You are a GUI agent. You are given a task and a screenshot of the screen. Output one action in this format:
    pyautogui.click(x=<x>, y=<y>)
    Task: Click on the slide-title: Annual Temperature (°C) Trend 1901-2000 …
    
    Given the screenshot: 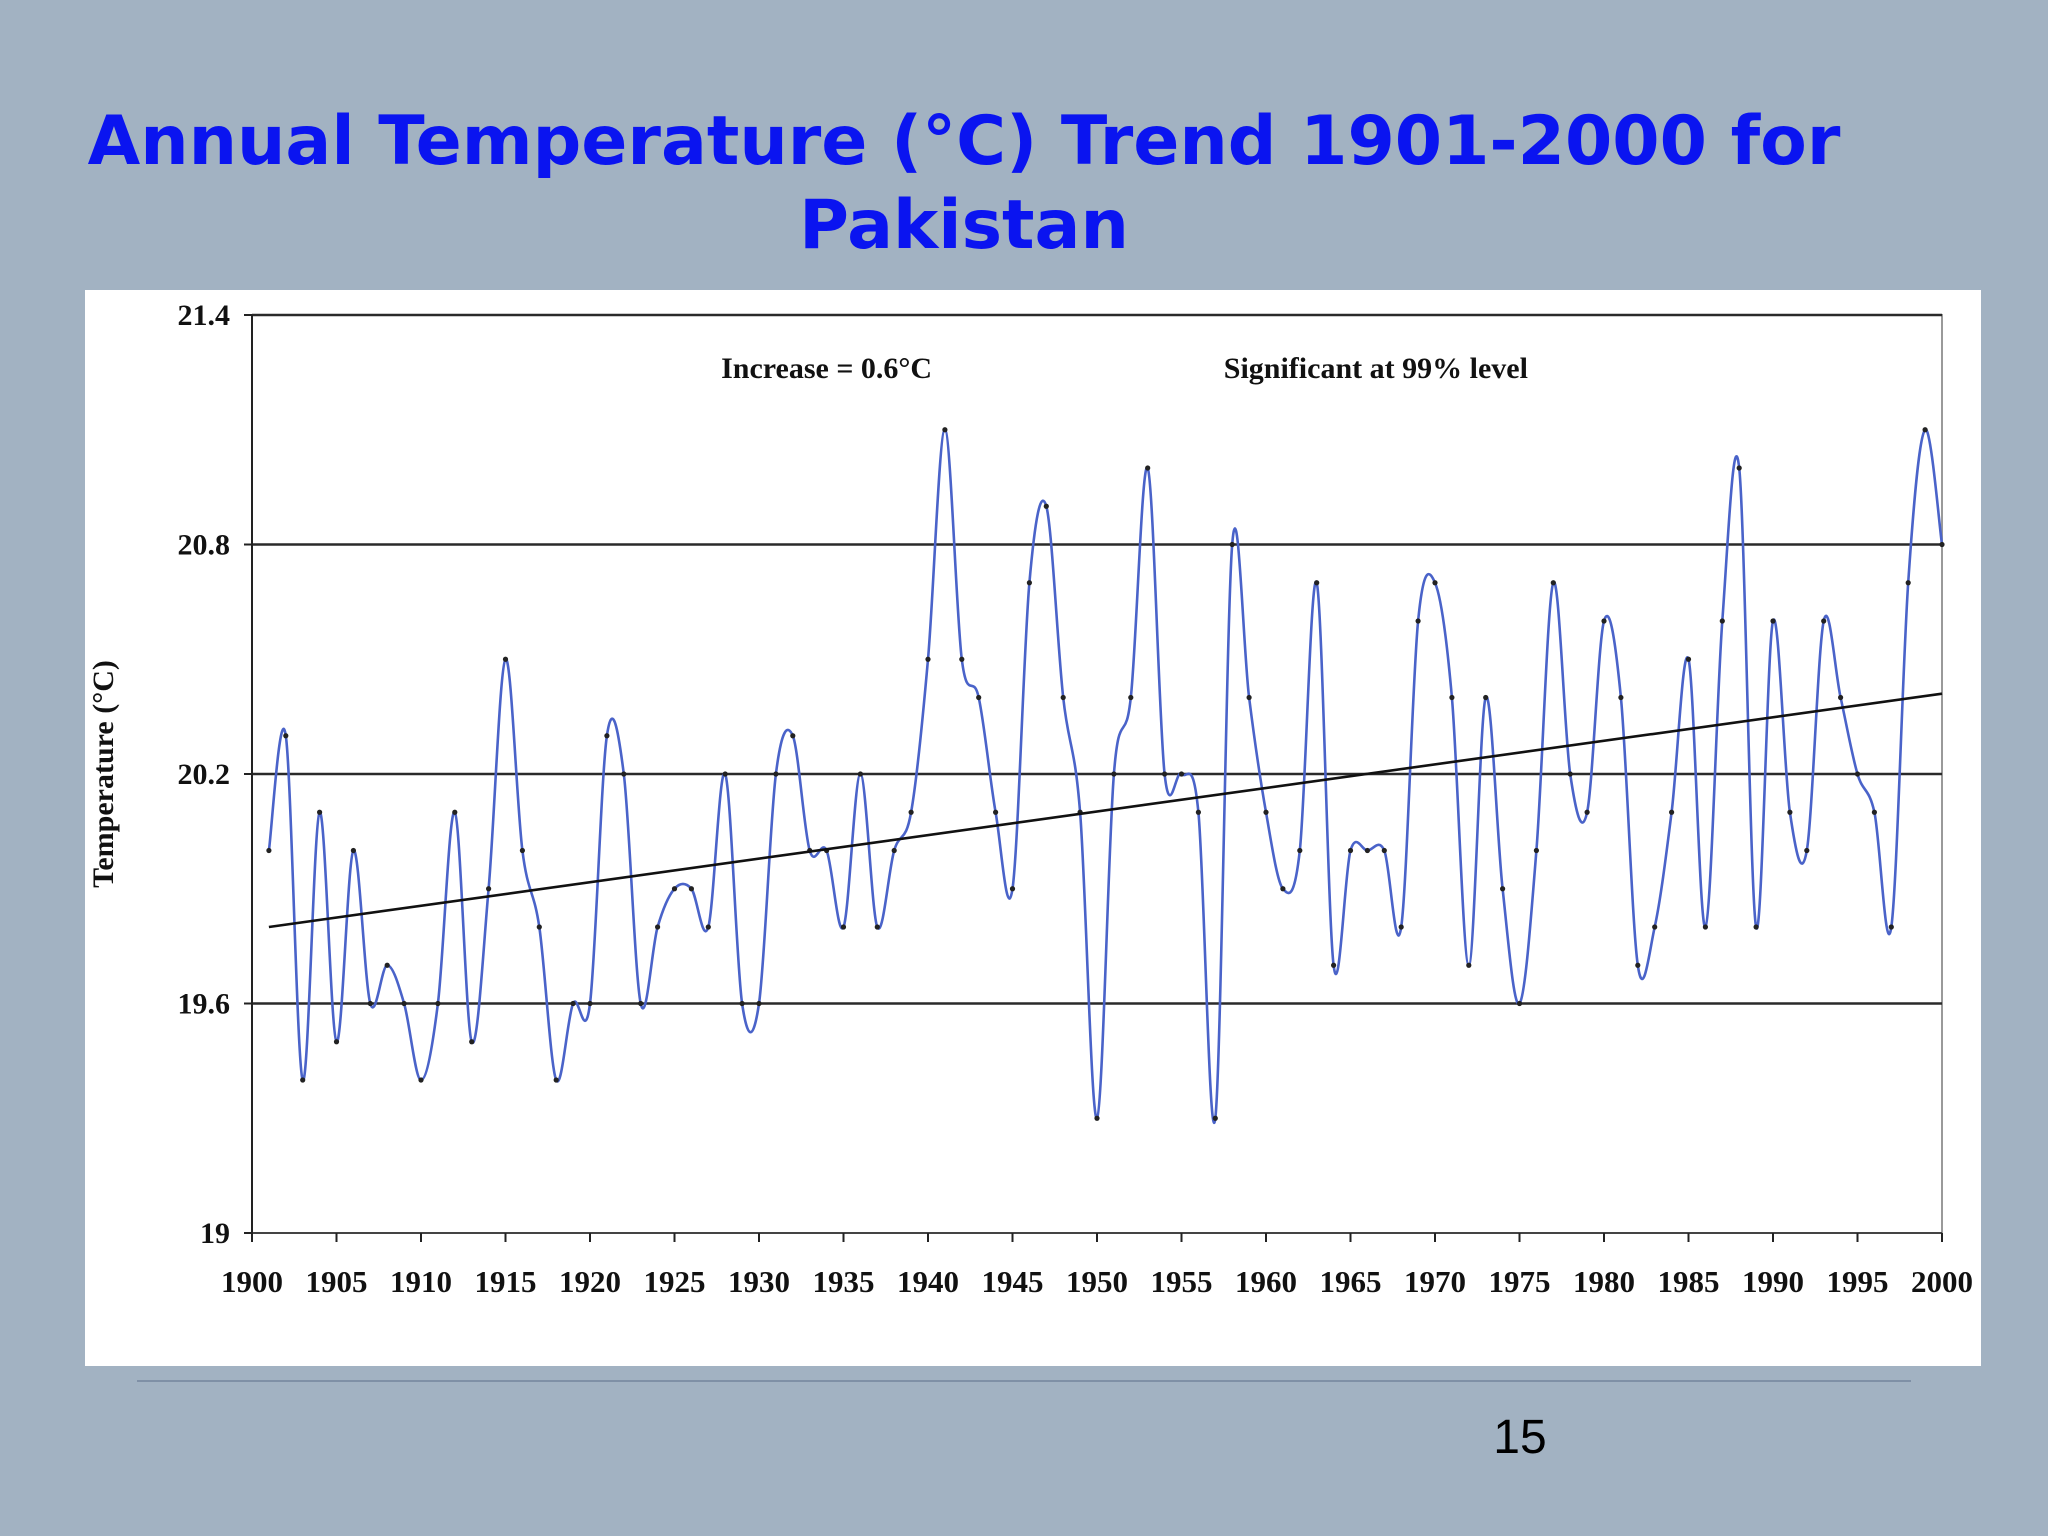 What is the action you would take?
    pyautogui.click(x=964, y=184)
    